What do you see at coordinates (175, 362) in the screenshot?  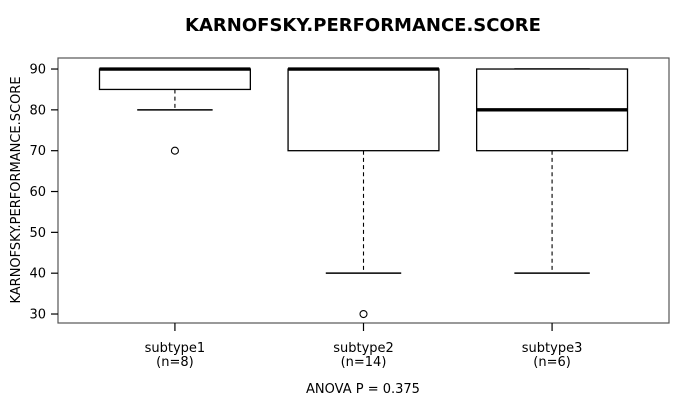 I see `x-tick-sublabel-subtype1: (n=8)` at bounding box center [175, 362].